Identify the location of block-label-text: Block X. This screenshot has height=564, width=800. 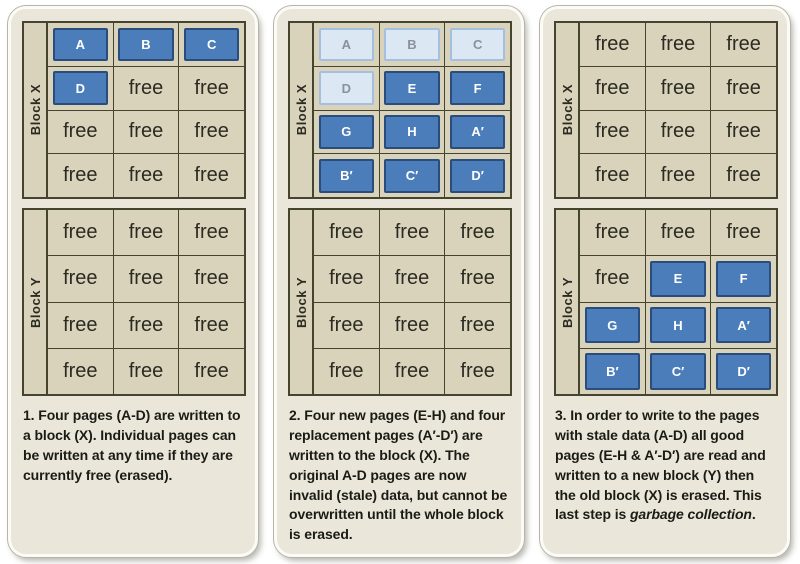
(567, 110).